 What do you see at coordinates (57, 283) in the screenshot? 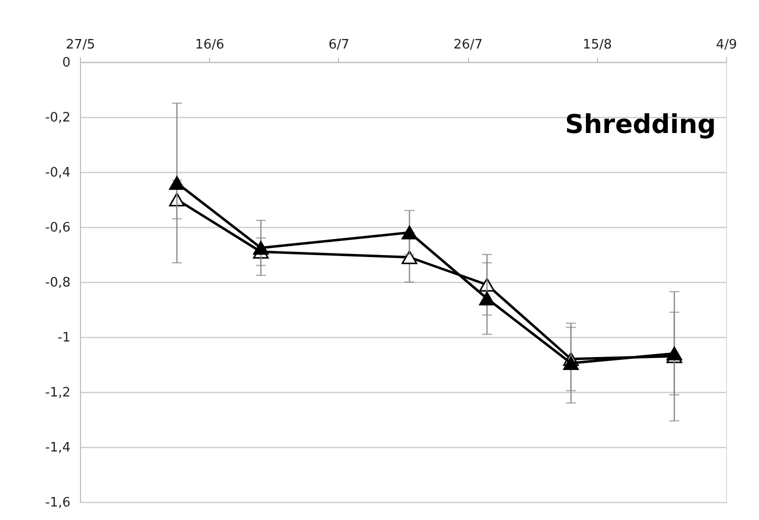
I see `y-tick-label: -0,8` at bounding box center [57, 283].